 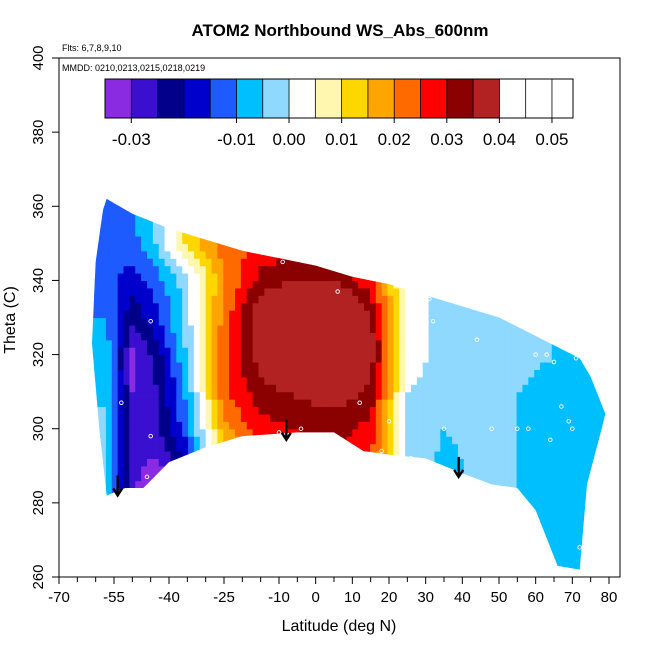 What do you see at coordinates (462, 597) in the screenshot?
I see `x-tick-label: 40` at bounding box center [462, 597].